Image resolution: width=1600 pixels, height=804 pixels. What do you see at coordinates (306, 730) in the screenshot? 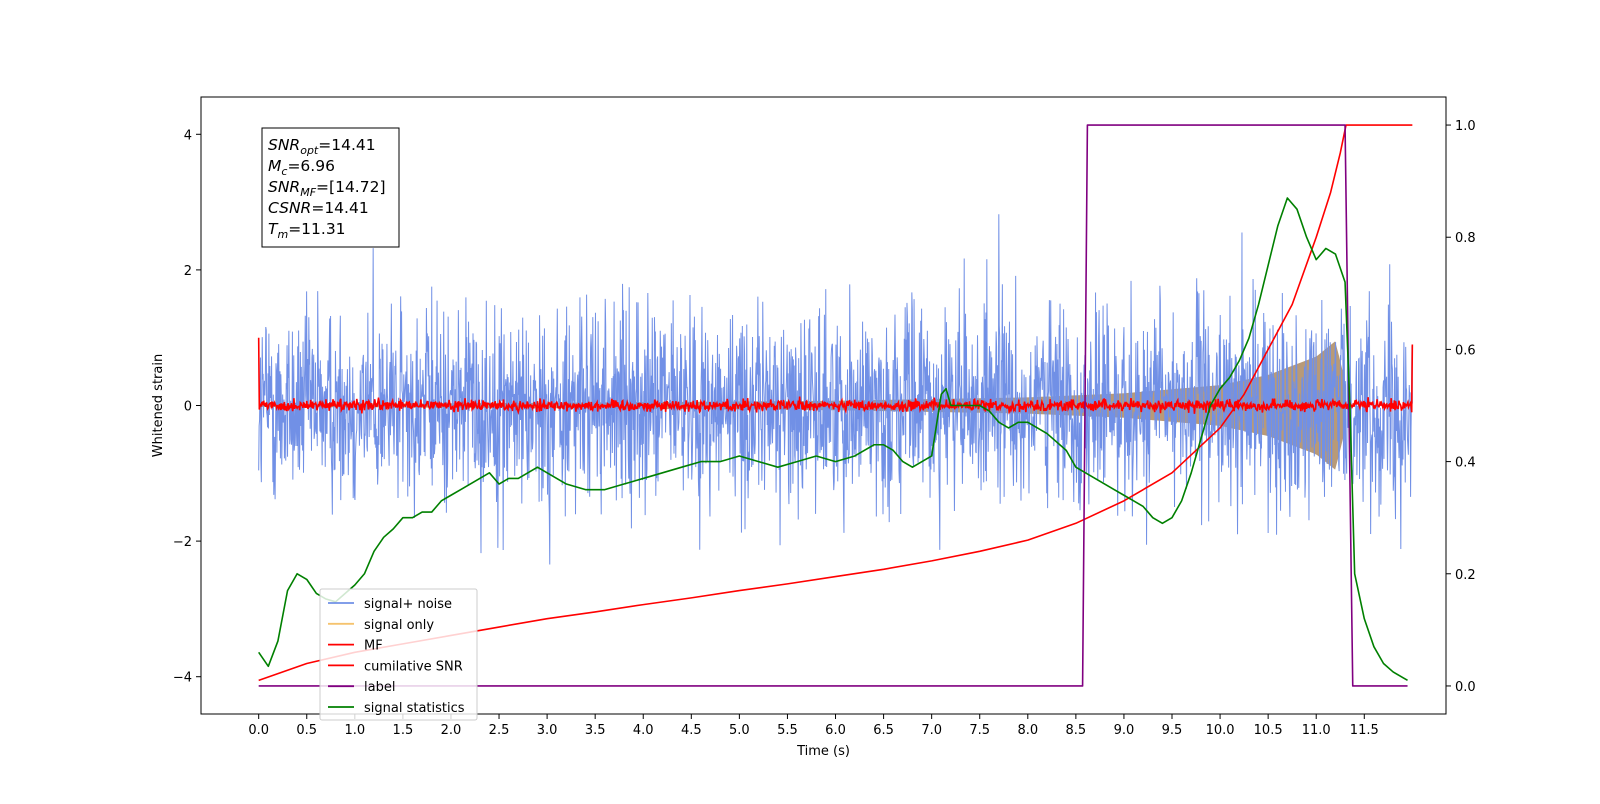
I see `x-tick-label: 0.5` at bounding box center [306, 730].